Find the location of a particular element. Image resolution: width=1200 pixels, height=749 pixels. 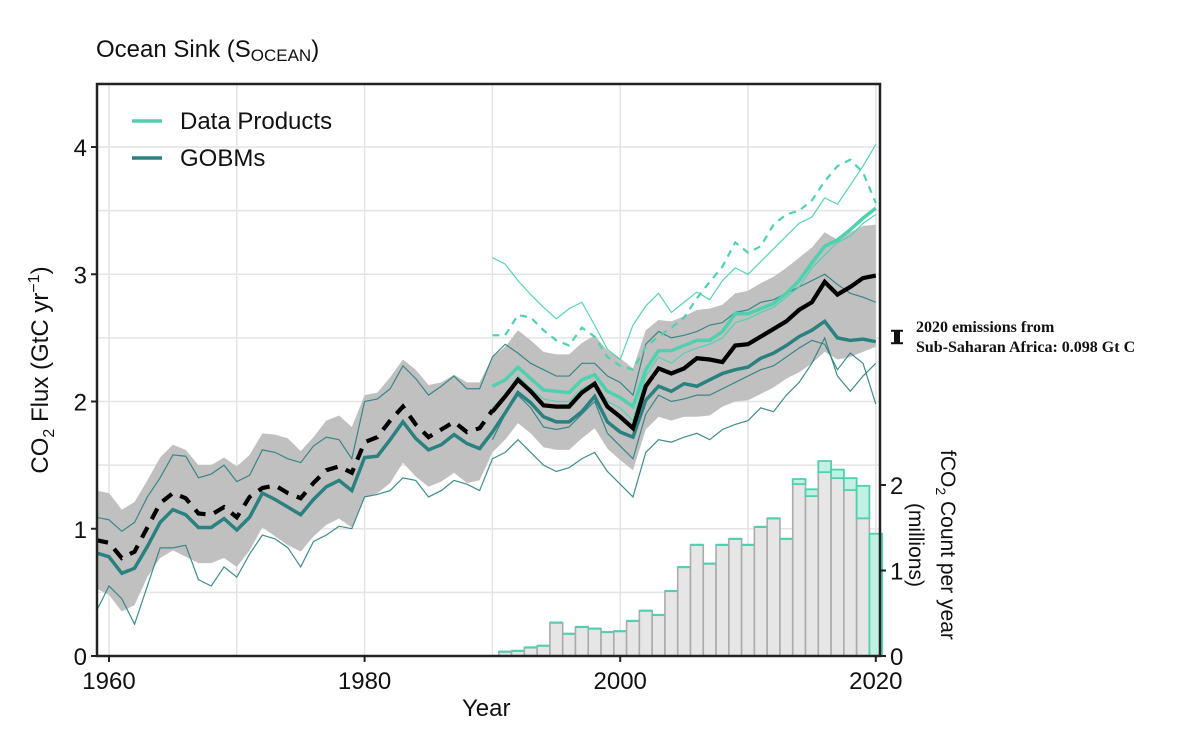

x-tick-label: 1960 is located at coordinates (108, 681).